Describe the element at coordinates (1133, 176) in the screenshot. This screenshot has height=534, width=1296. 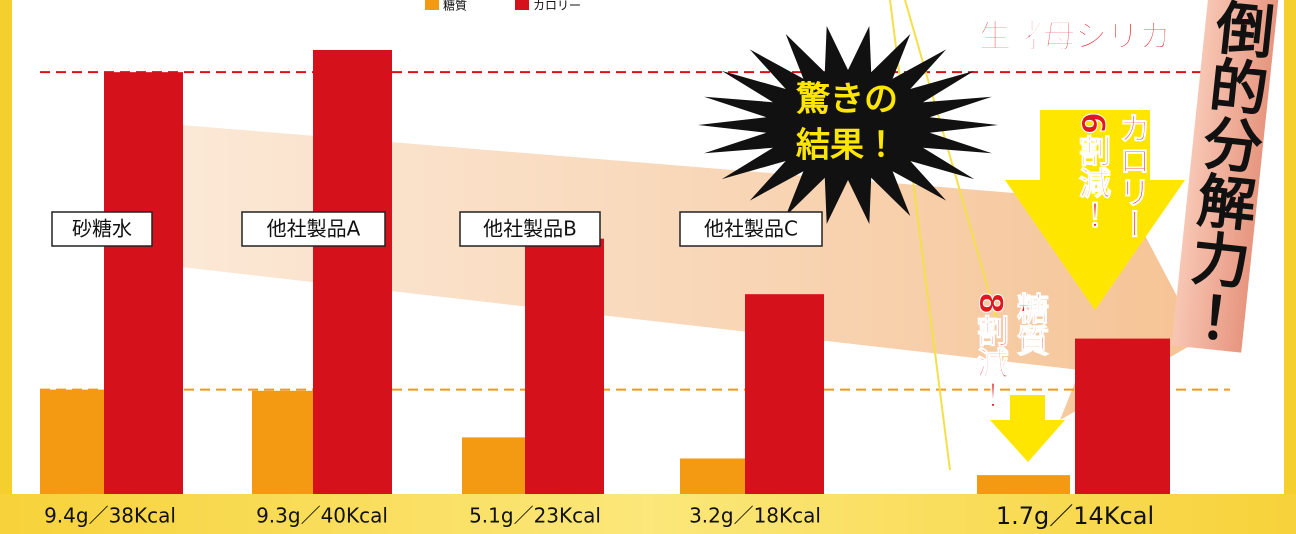
I see `calorie-note: カロリー` at that location.